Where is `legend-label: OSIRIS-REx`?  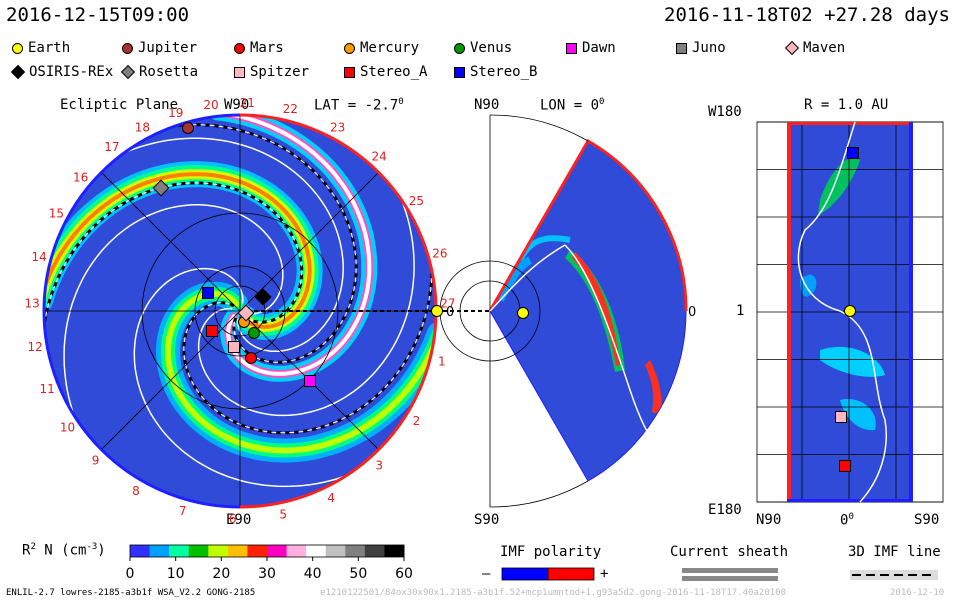
legend-label: OSIRIS-REx is located at coordinates (71, 72).